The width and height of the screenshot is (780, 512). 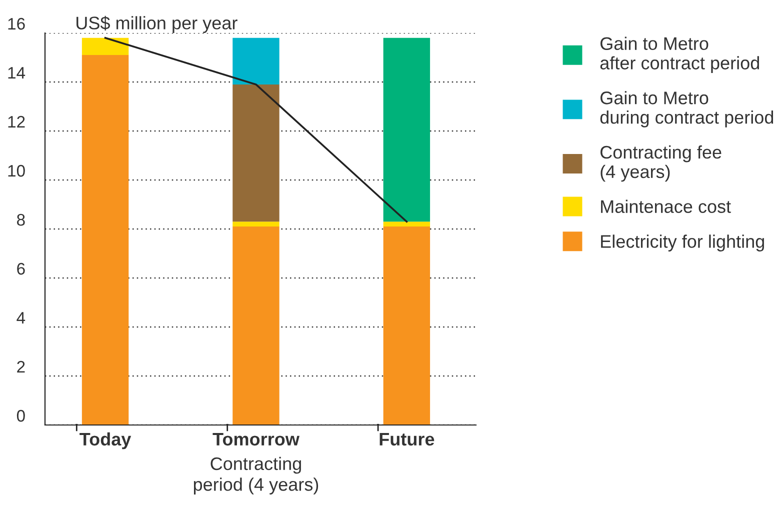 What do you see at coordinates (106, 441) in the screenshot?
I see `x-tick-label: Today` at bounding box center [106, 441].